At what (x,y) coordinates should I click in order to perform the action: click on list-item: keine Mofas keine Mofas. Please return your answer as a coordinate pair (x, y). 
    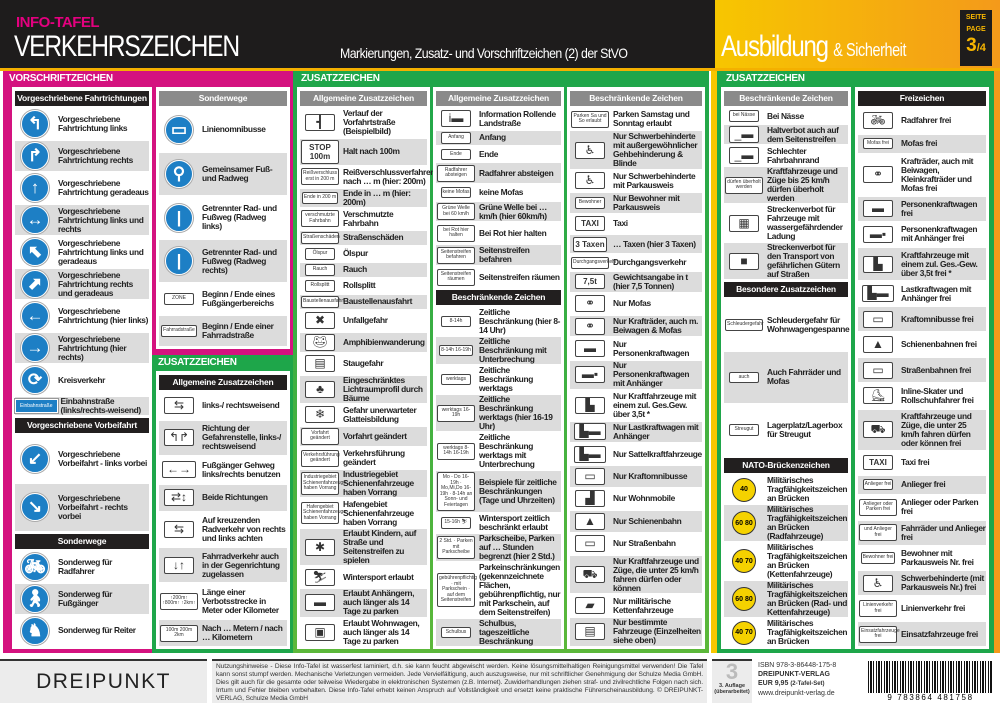
    Looking at the image, I should click on (498, 192).